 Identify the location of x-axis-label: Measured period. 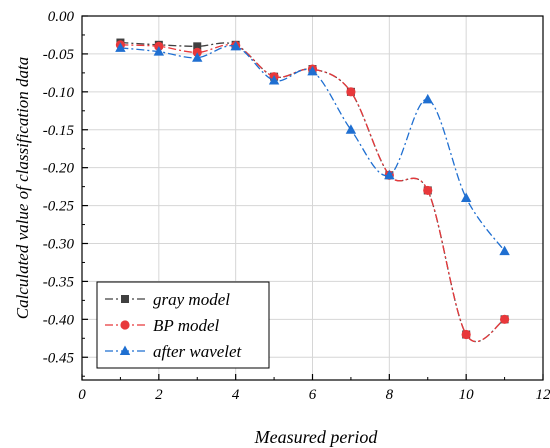
(316, 437).